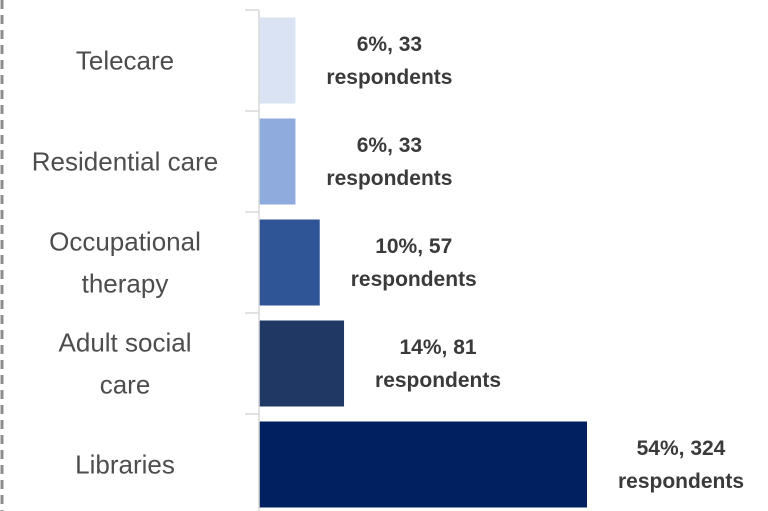  What do you see at coordinates (302, 363) in the screenshot?
I see `bar-adult-social-care` at bounding box center [302, 363].